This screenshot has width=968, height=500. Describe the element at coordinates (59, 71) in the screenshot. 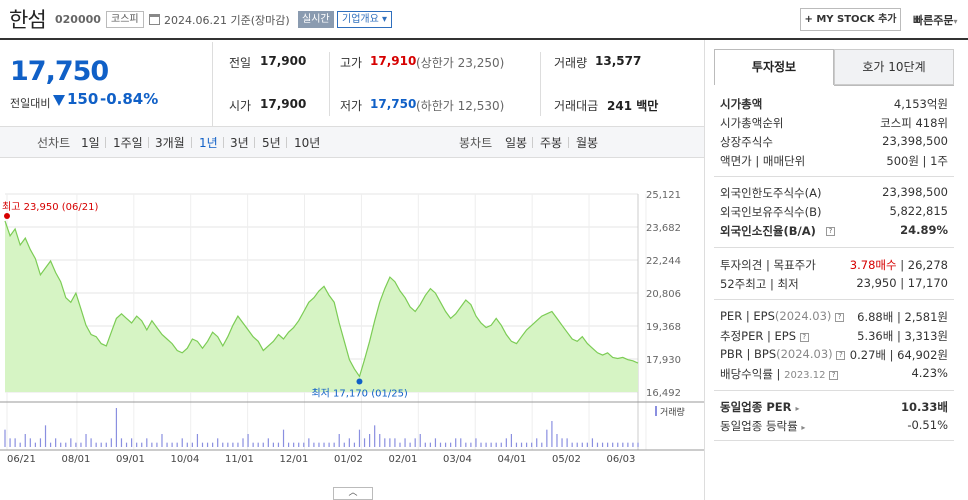

I see `current-price: 17,750` at that location.